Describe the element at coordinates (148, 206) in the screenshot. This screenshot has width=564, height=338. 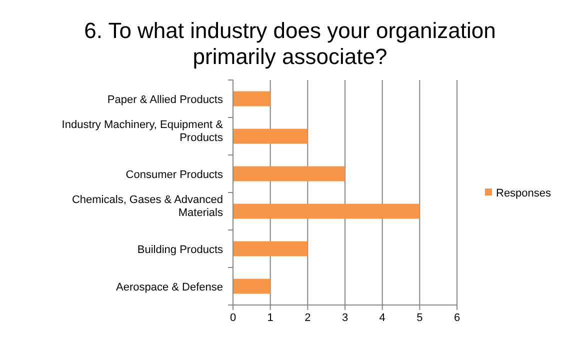
I see `y-tick-label: Chemicals, Gases & Advanced Materials` at that location.